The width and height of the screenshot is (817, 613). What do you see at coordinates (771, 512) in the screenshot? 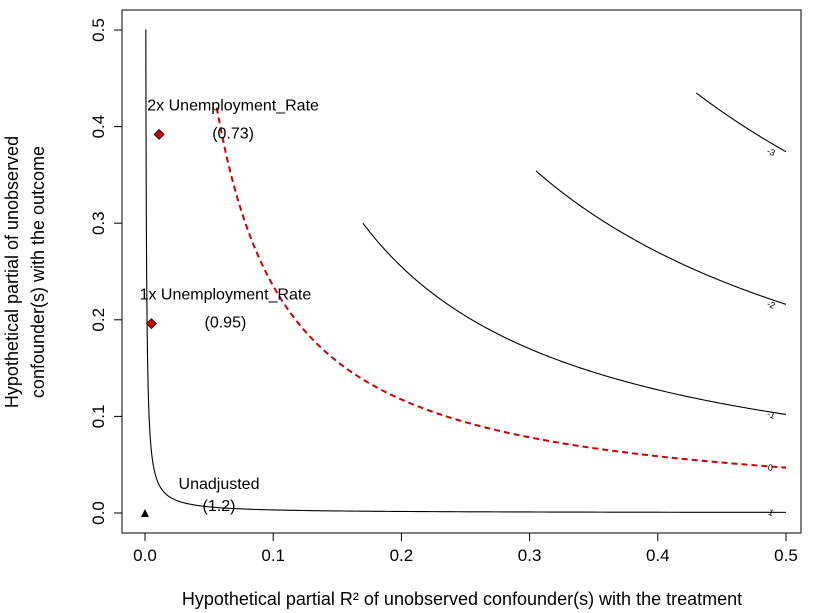
I see `contour-label-level-1: 1` at bounding box center [771, 512].